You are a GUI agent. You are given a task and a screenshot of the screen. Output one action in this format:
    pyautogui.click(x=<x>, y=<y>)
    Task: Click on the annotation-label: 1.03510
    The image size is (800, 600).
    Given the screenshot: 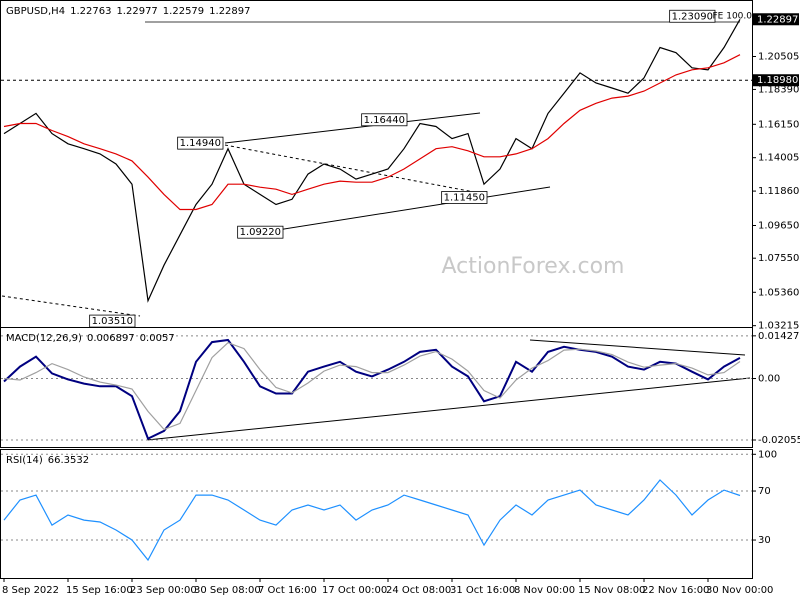 What is the action you would take?
    pyautogui.click(x=112, y=321)
    